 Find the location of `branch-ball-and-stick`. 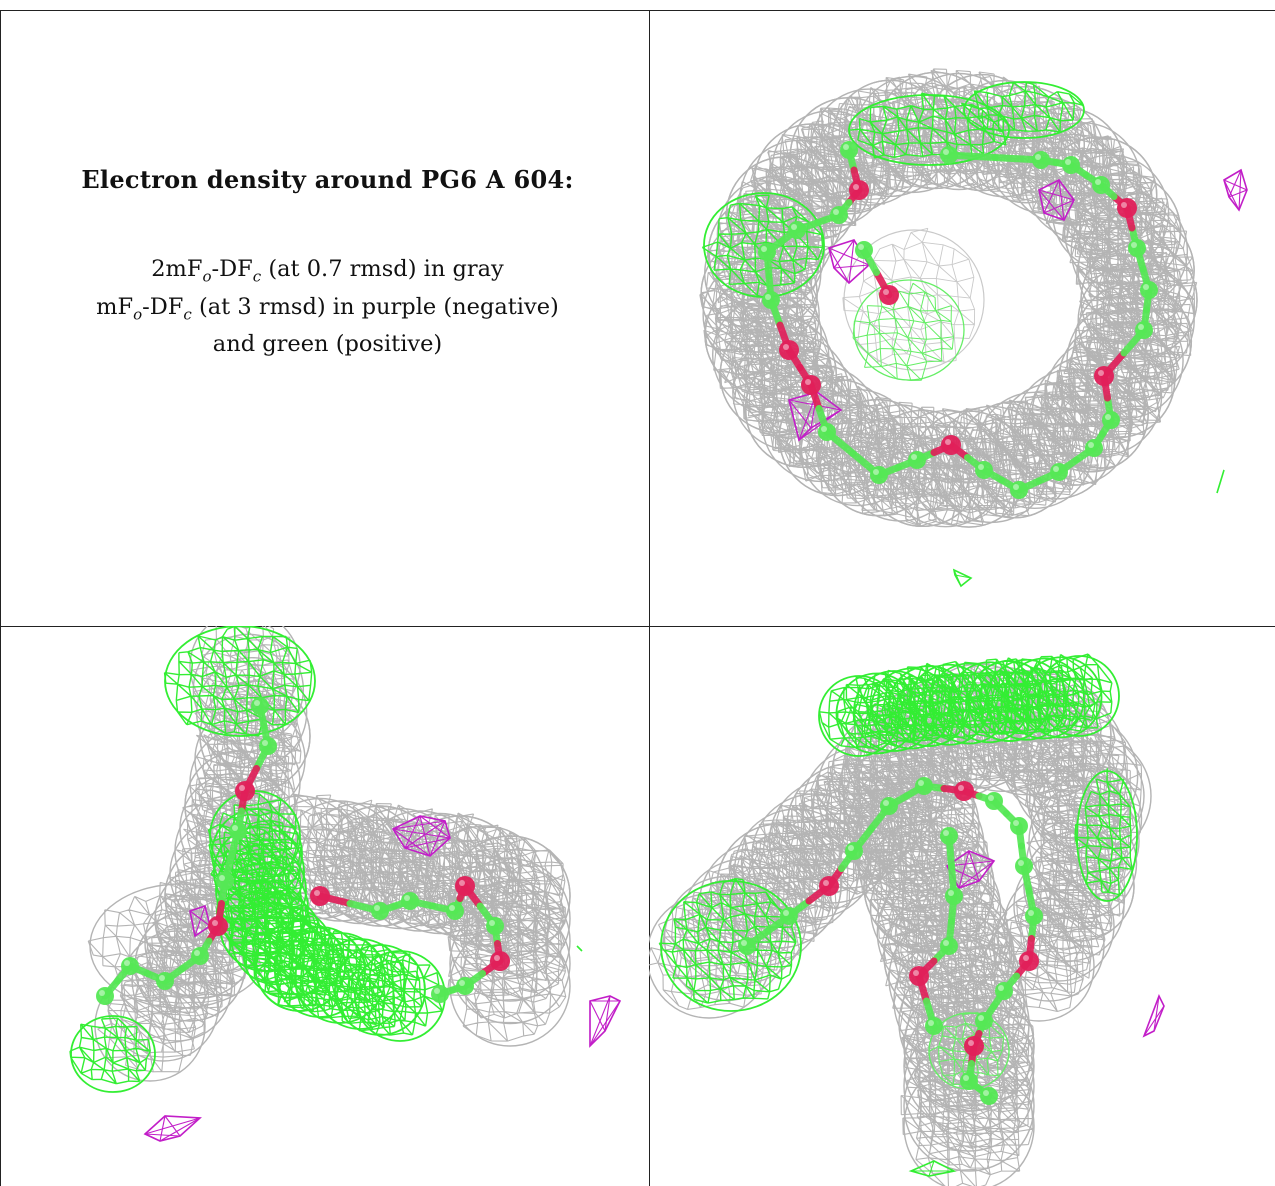

branch-ball-and-stick is located at coordinates (303, 851).